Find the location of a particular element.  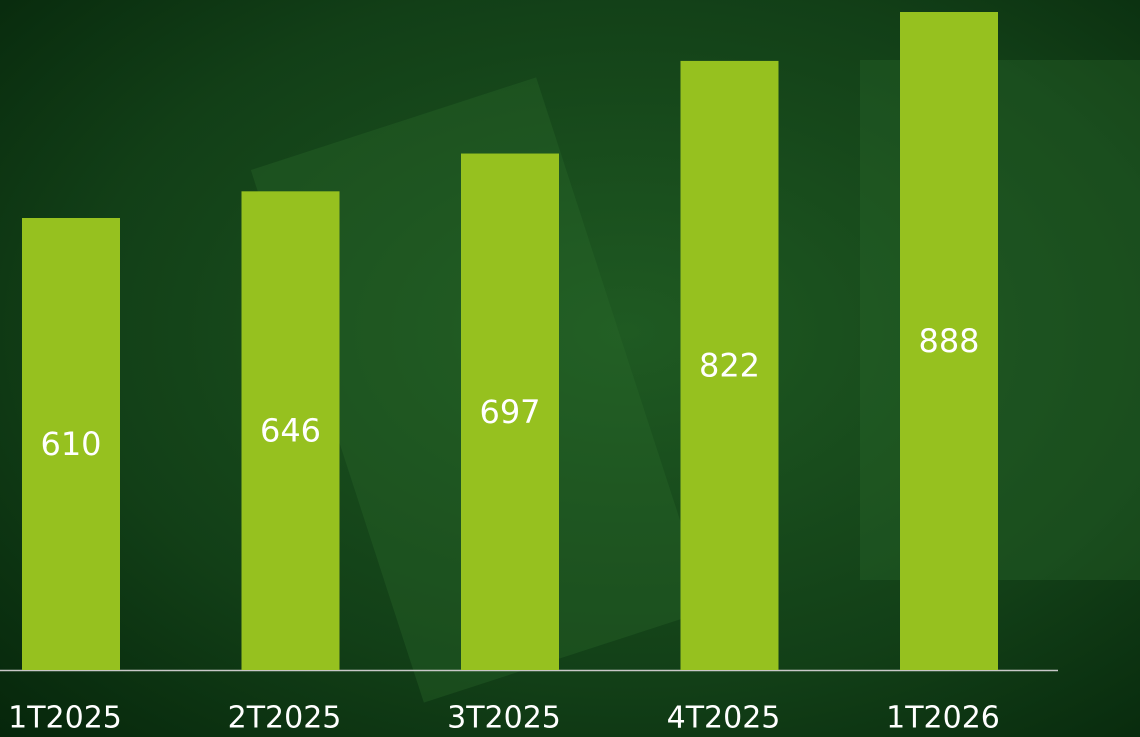

value-label: 646 is located at coordinates (290, 431).